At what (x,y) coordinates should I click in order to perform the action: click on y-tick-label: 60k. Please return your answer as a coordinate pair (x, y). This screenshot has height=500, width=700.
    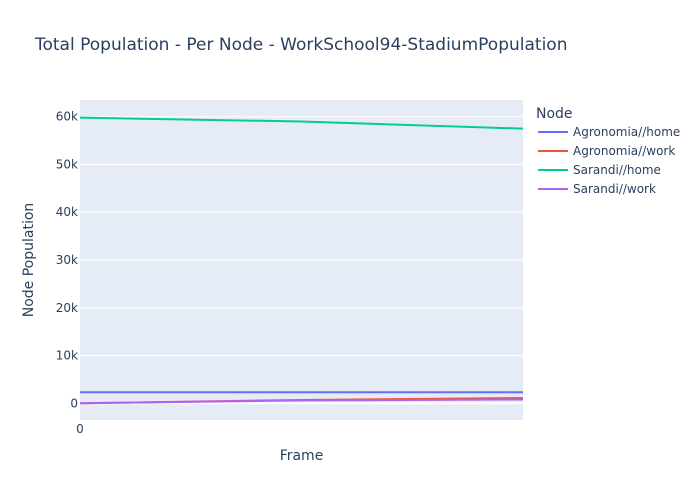
    Looking at the image, I should click on (67, 117).